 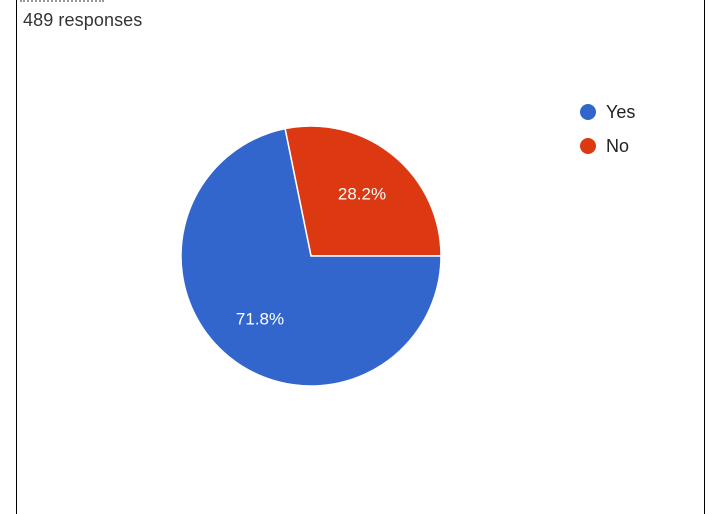 I want to click on top-dotted-rule, so click(x=62, y=1).